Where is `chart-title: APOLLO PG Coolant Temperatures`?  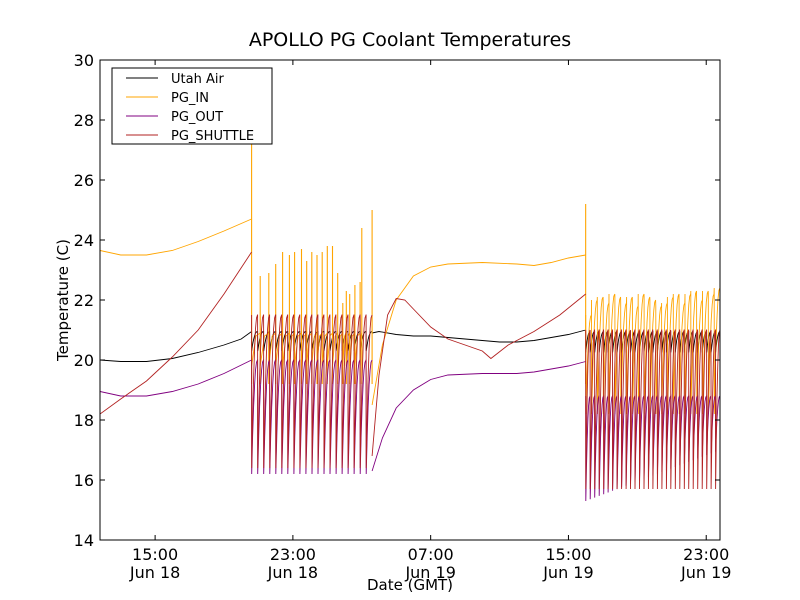
chart-title: APOLLO PG Coolant Temperatures is located at coordinates (410, 40).